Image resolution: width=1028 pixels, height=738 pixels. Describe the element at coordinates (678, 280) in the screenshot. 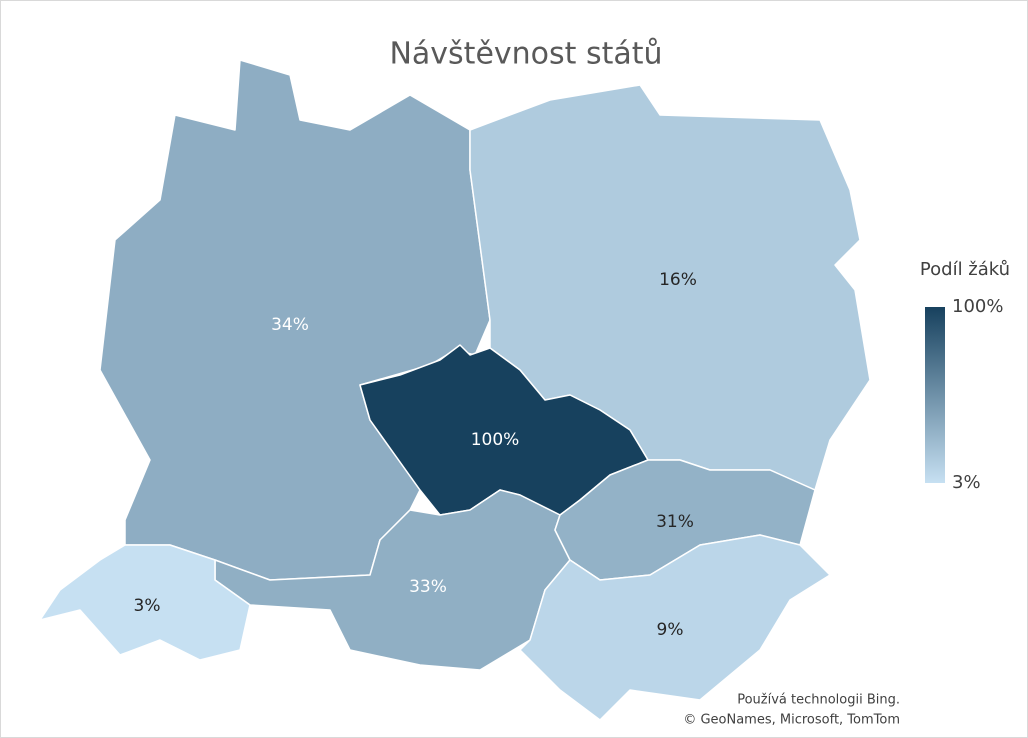

I see `region-label: 16%` at that location.